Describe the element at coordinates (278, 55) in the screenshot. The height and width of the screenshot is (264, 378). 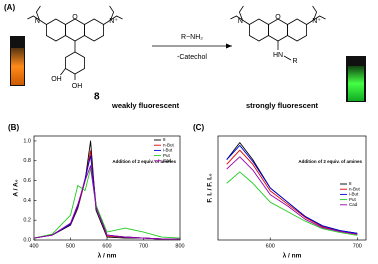
I see `atom-label: HN` at that location.